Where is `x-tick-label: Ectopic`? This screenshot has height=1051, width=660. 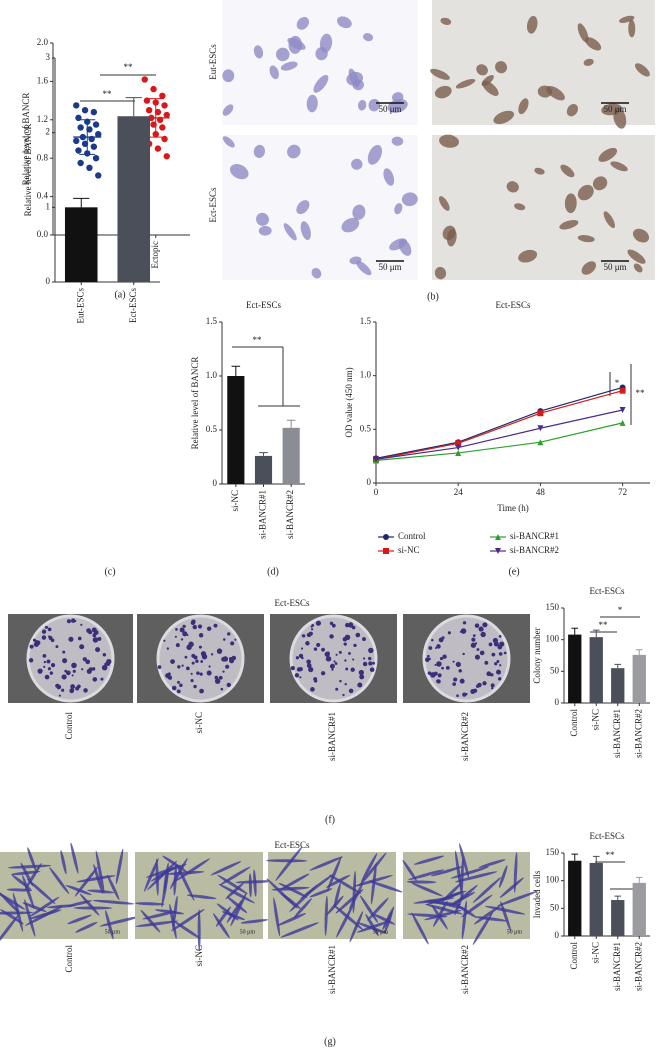 x-tick-label: Ectopic is located at coordinates (155, 255).